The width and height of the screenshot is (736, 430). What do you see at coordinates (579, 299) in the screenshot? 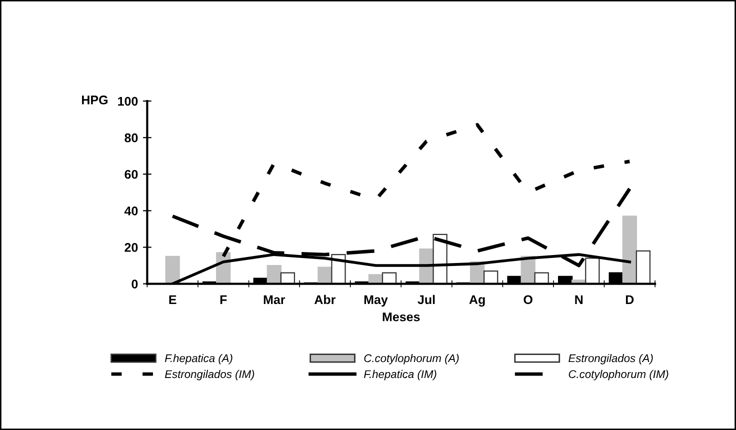
I see `x-tick-label: N` at bounding box center [579, 299].